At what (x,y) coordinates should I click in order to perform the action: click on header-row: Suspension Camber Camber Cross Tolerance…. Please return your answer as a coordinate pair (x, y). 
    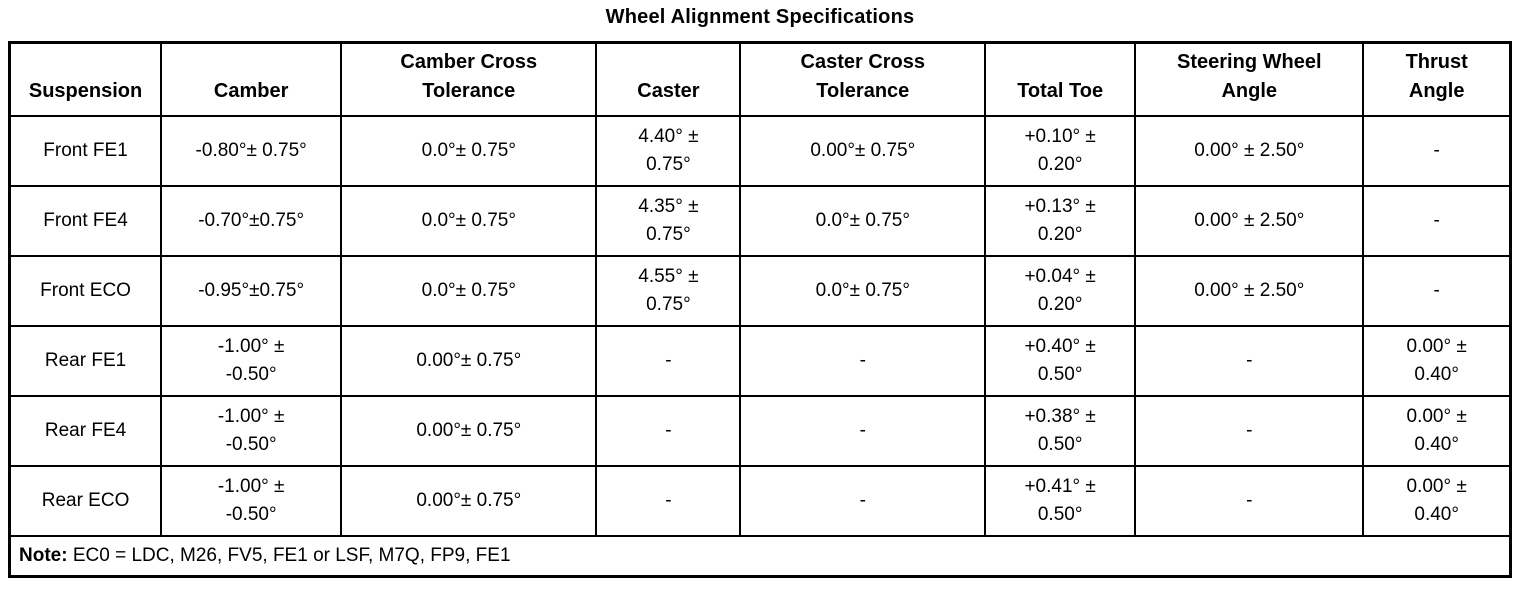
    Looking at the image, I should click on (760, 79).